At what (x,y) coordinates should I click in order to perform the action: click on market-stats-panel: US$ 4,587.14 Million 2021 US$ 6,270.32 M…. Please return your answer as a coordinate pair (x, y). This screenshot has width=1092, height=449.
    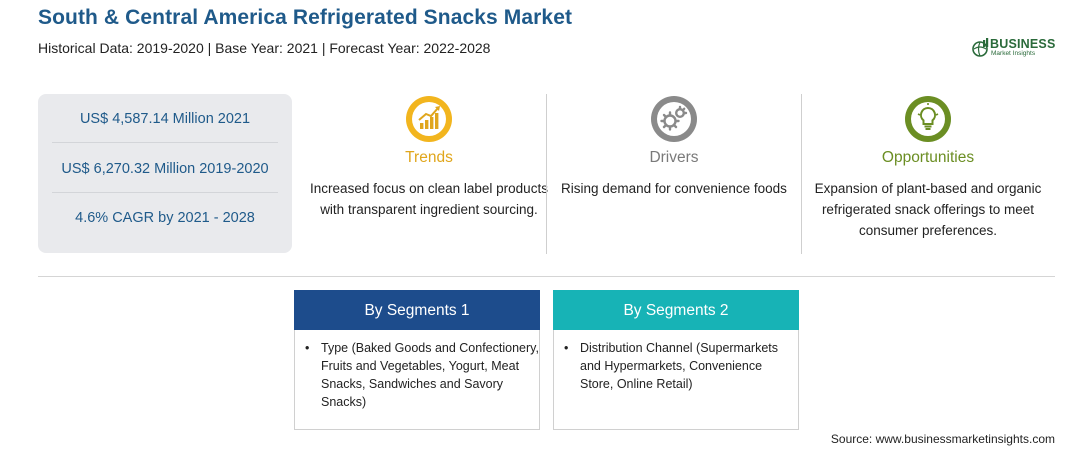
    Looking at the image, I should click on (165, 173).